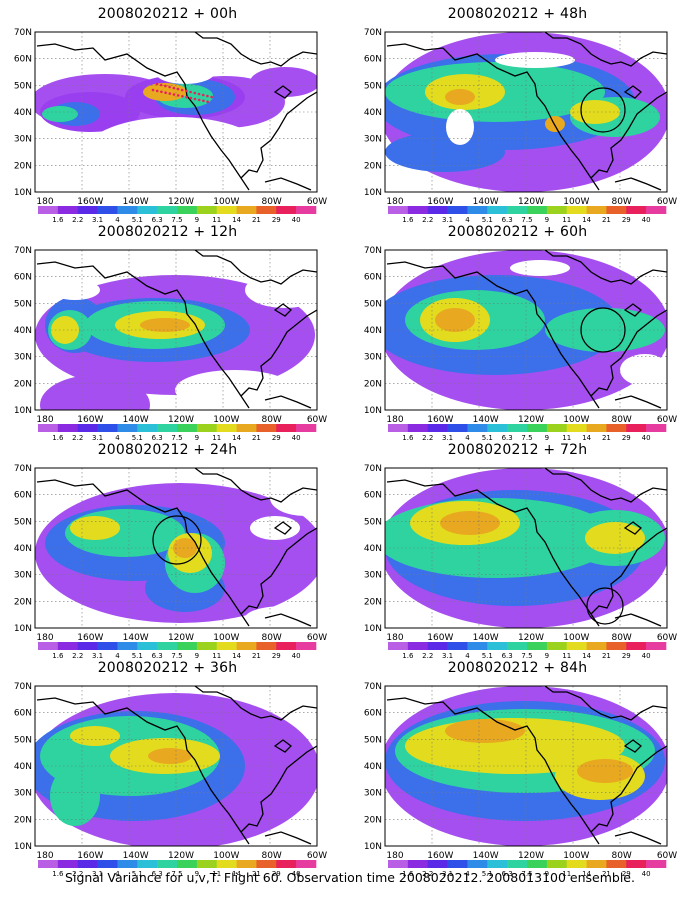 The image size is (700, 900). Describe the element at coordinates (394, 420) in the screenshot. I see `lon-label: 180` at that location.